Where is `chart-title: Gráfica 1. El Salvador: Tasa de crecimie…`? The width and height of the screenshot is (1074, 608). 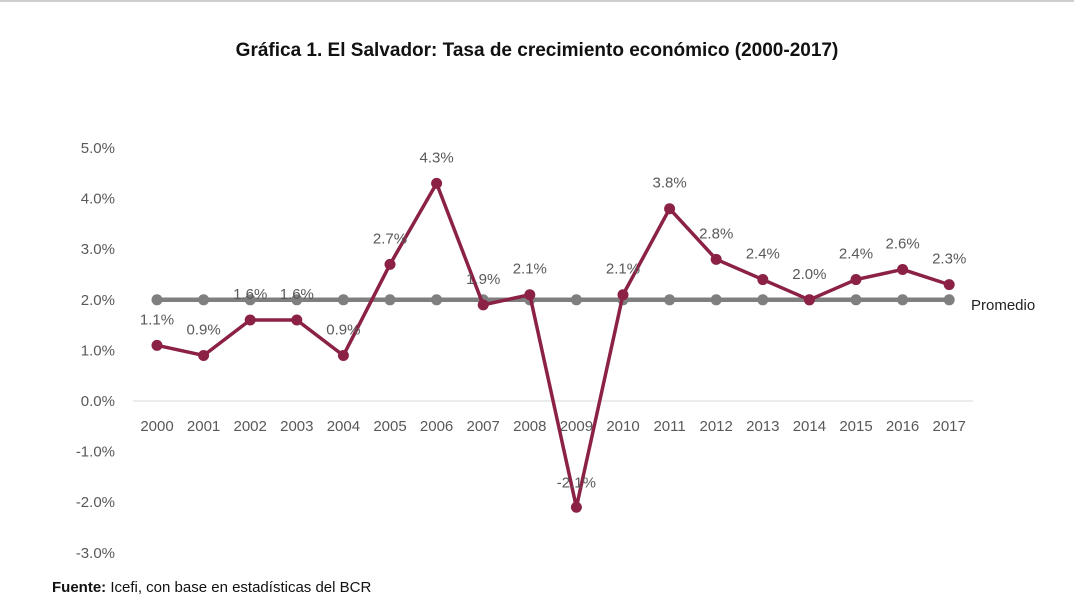 chart-title: Gráfica 1. El Salvador: Tasa de crecimie… is located at coordinates (537, 50).